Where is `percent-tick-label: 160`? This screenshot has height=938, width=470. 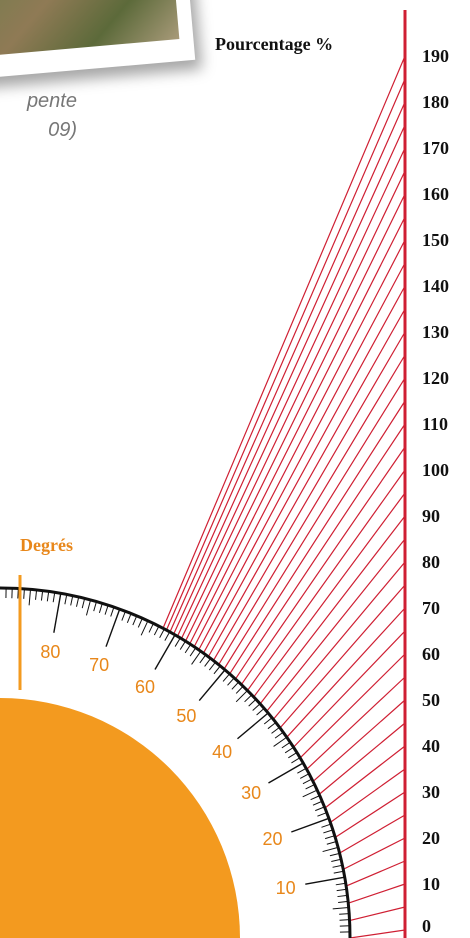 percent-tick-label: 160 is located at coordinates (435, 194).